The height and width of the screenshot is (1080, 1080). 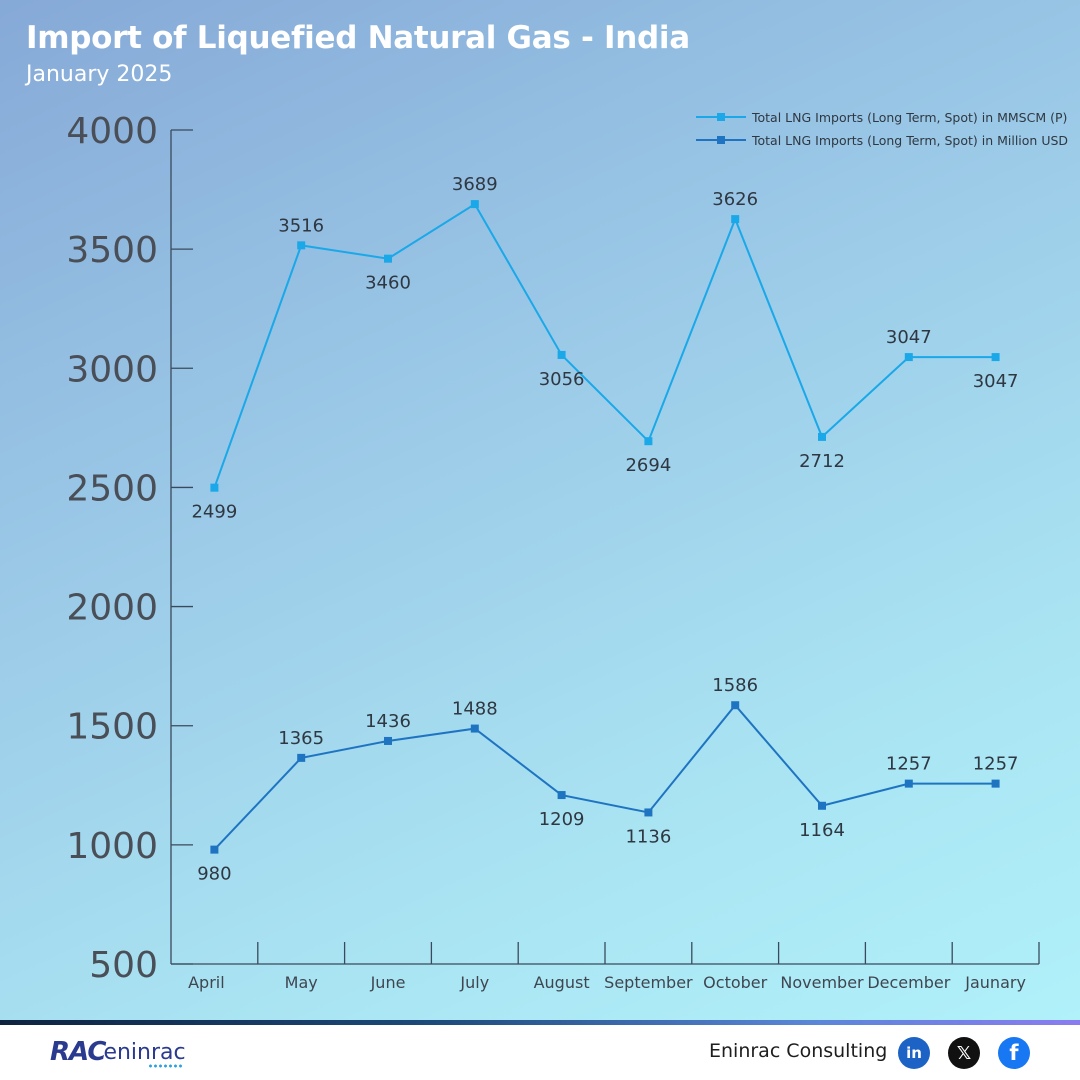 What do you see at coordinates (822, 982) in the screenshot?
I see `x-tick-label-november: November` at bounding box center [822, 982].